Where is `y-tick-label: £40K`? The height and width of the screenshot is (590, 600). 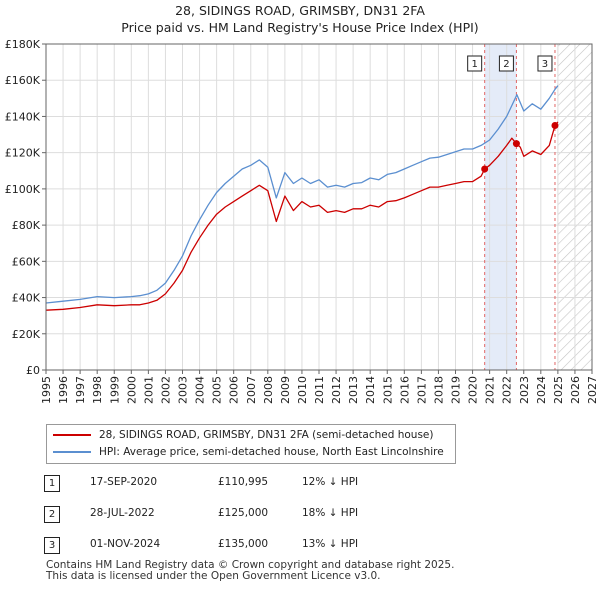
y-tick-label: £40K is located at coordinates (26, 298).